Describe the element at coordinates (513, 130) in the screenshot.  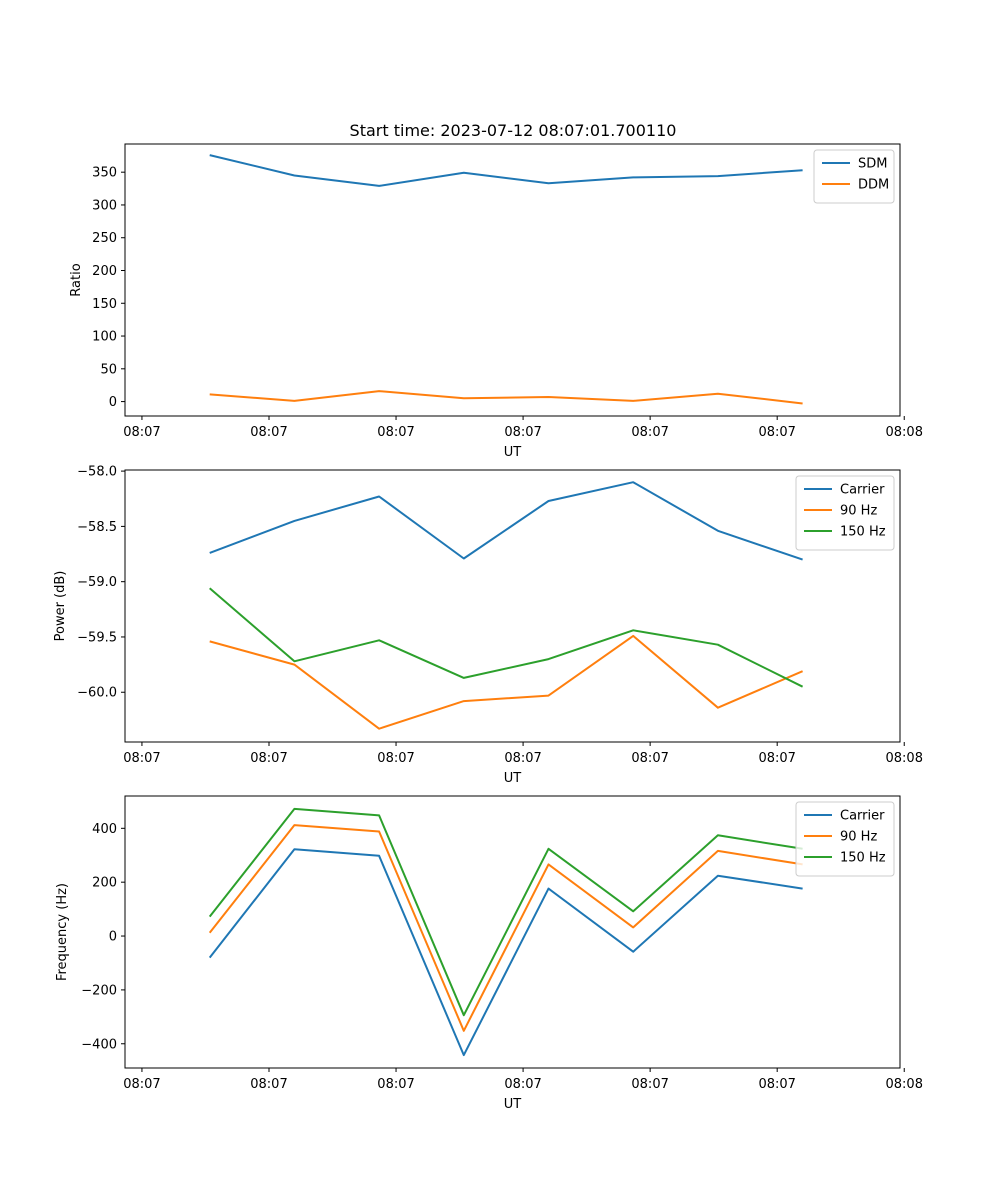
I see `figure-title: Start time: 2023-07-12 08:07:01.700110` at that location.